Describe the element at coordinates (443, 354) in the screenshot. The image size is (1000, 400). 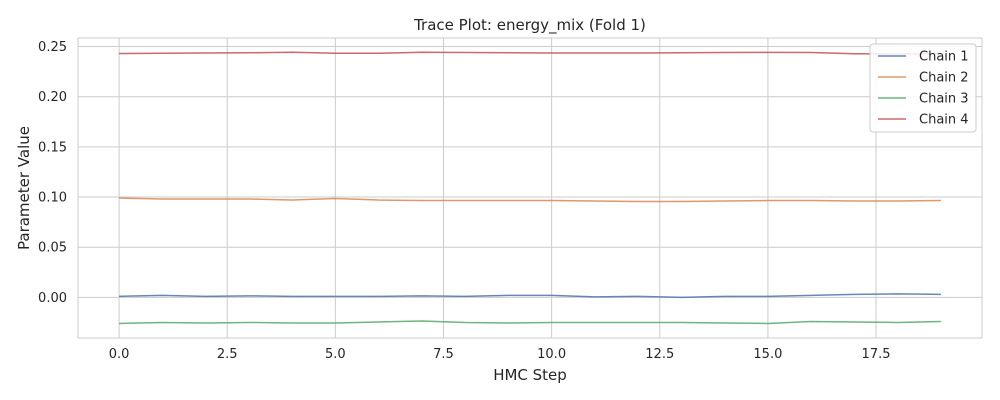
I see `x-tick-label: 7.5` at that location.